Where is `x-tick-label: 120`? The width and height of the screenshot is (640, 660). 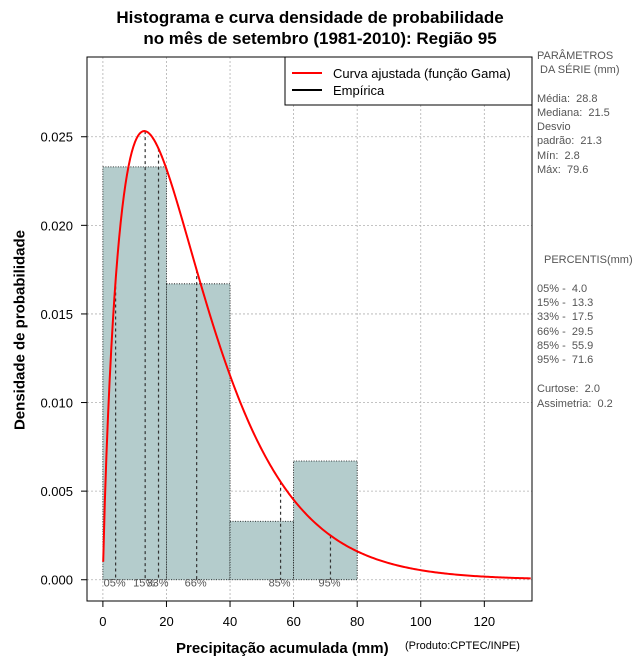
x-tick-label: 120 is located at coordinates (484, 621).